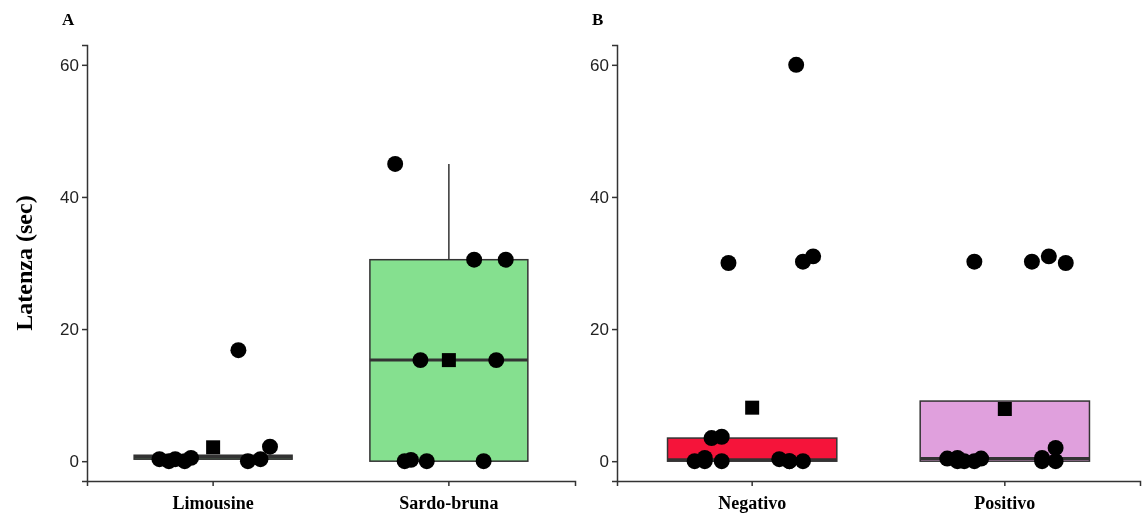  Describe the element at coordinates (213, 502) in the screenshot. I see `x-tick-label: Limousine` at that location.